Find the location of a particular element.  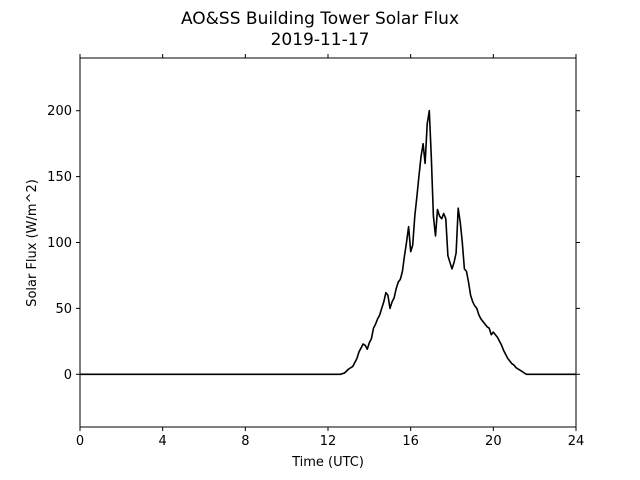

y-tick-label: 150 is located at coordinates (59, 177).